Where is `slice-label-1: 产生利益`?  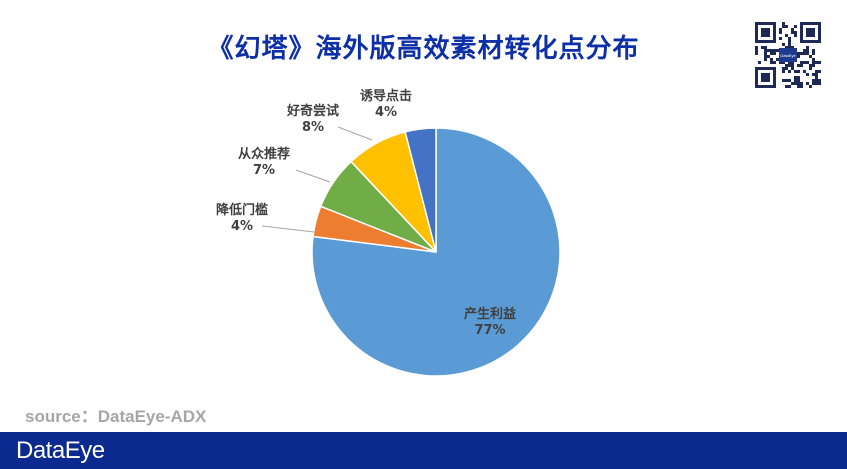
slice-label-1: 产生利益 is located at coordinates (490, 314).